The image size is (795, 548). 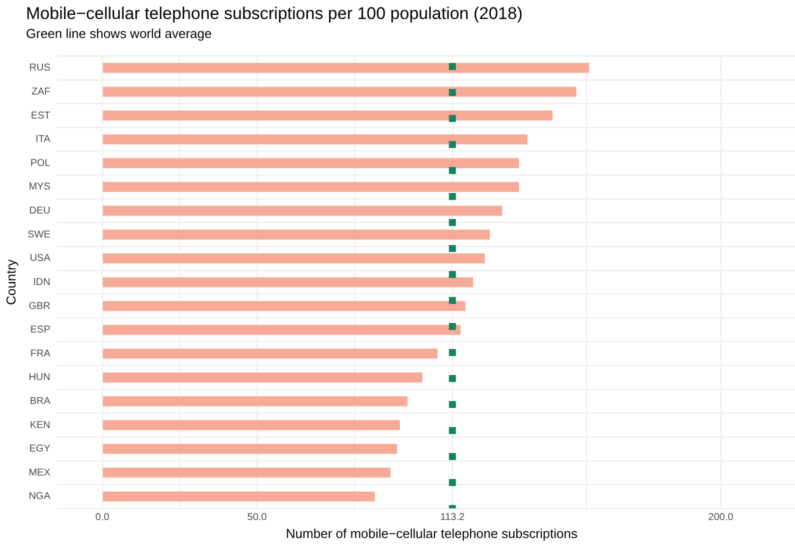 I want to click on y-tick-label: SWE, so click(x=39, y=234).